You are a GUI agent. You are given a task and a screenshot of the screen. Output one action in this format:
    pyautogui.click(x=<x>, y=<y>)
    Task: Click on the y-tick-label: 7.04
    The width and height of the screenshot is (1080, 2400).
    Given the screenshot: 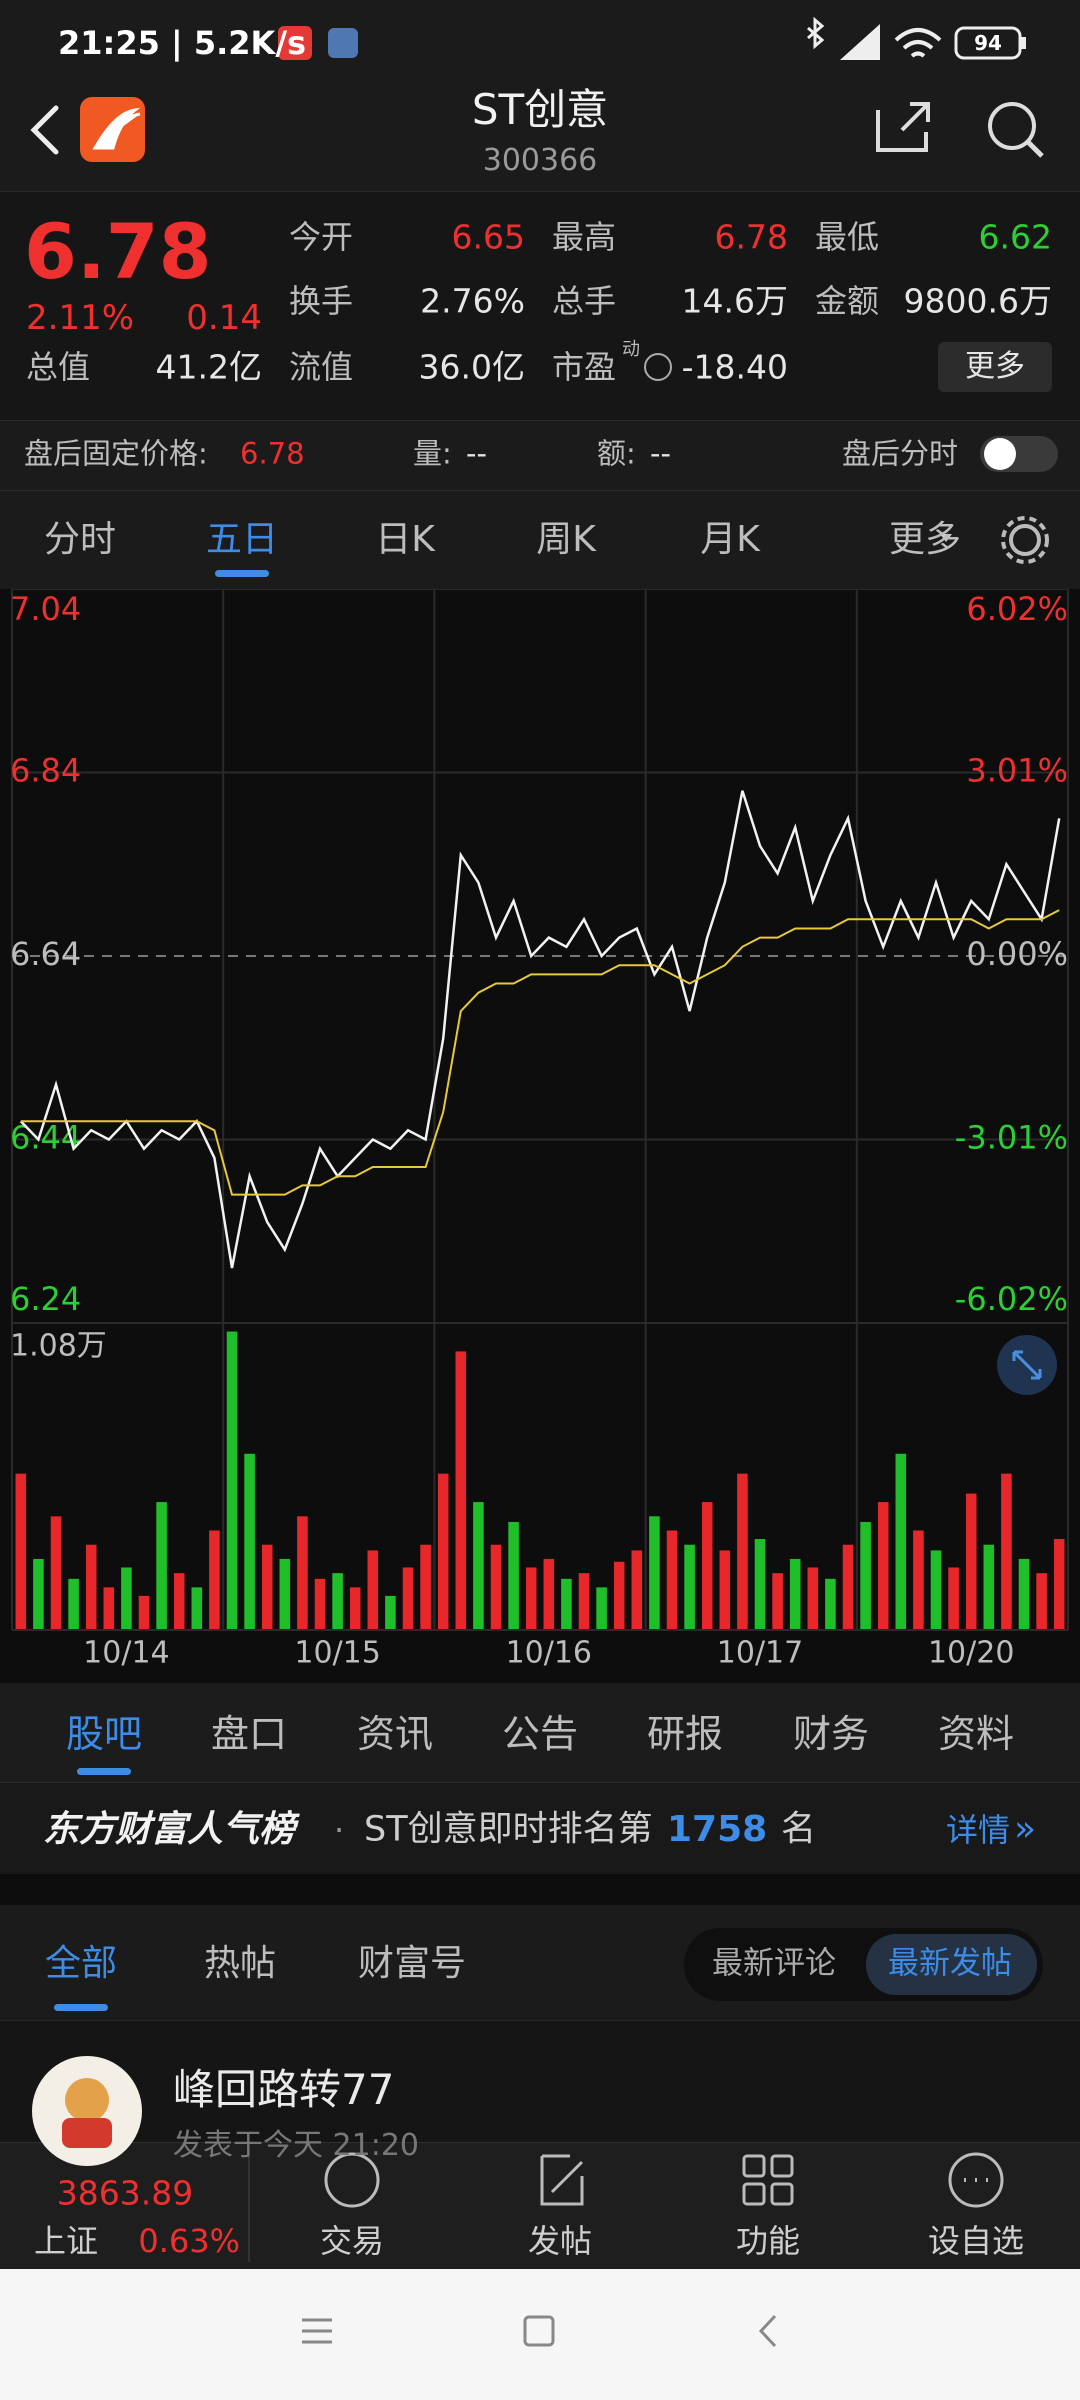 What is the action you would take?
    pyautogui.click(x=45, y=609)
    